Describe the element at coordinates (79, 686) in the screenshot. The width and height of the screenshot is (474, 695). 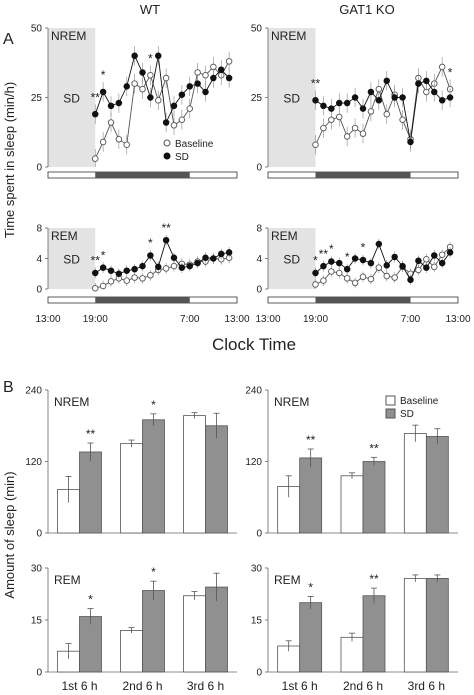
I see `b-wt-rem-category-label: 1st 6 h` at that location.